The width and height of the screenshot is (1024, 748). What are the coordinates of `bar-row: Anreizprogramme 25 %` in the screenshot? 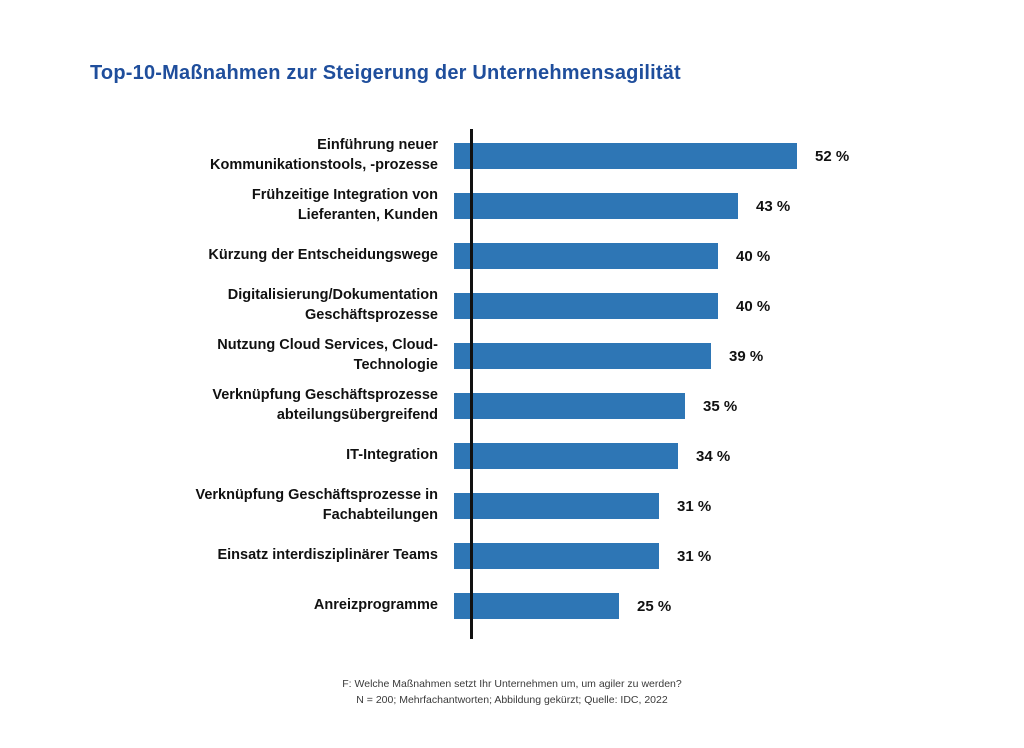 It's located at (474, 606).